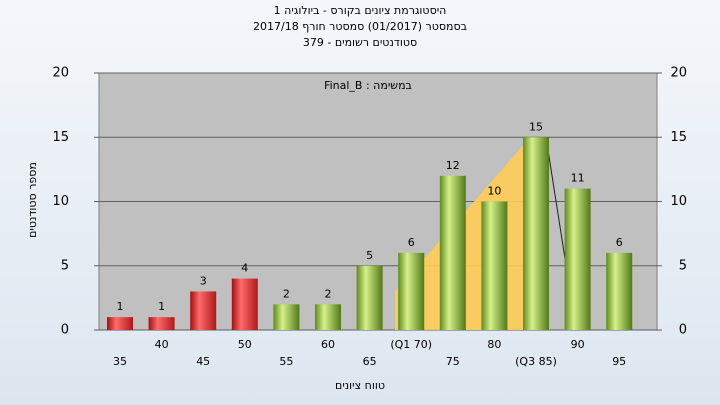 This screenshot has width=720, height=405. What do you see at coordinates (65, 330) in the screenshot?
I see `y-tick-label: 0` at bounding box center [65, 330].